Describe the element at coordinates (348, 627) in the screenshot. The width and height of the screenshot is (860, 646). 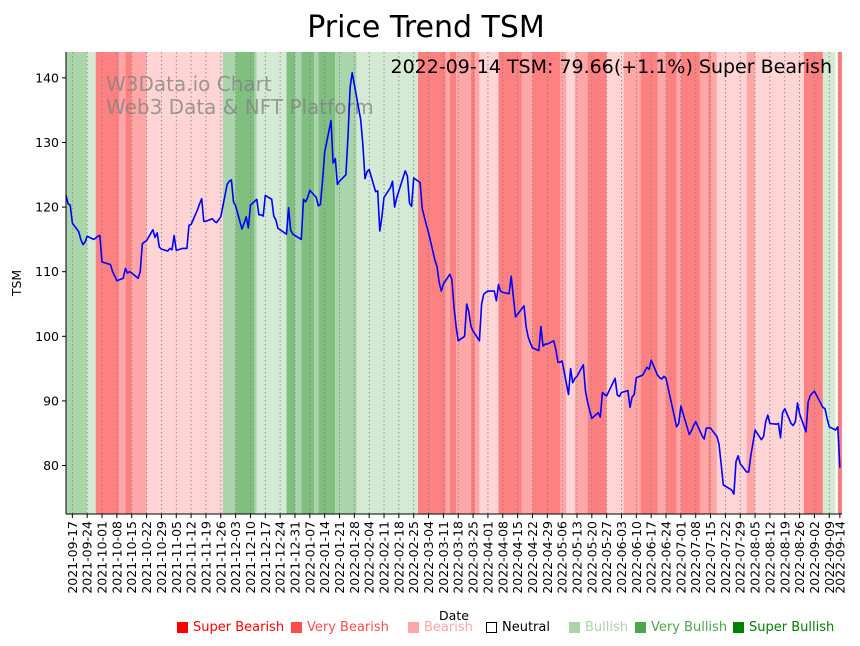
I see `legend-label: Very Bearish` at that location.